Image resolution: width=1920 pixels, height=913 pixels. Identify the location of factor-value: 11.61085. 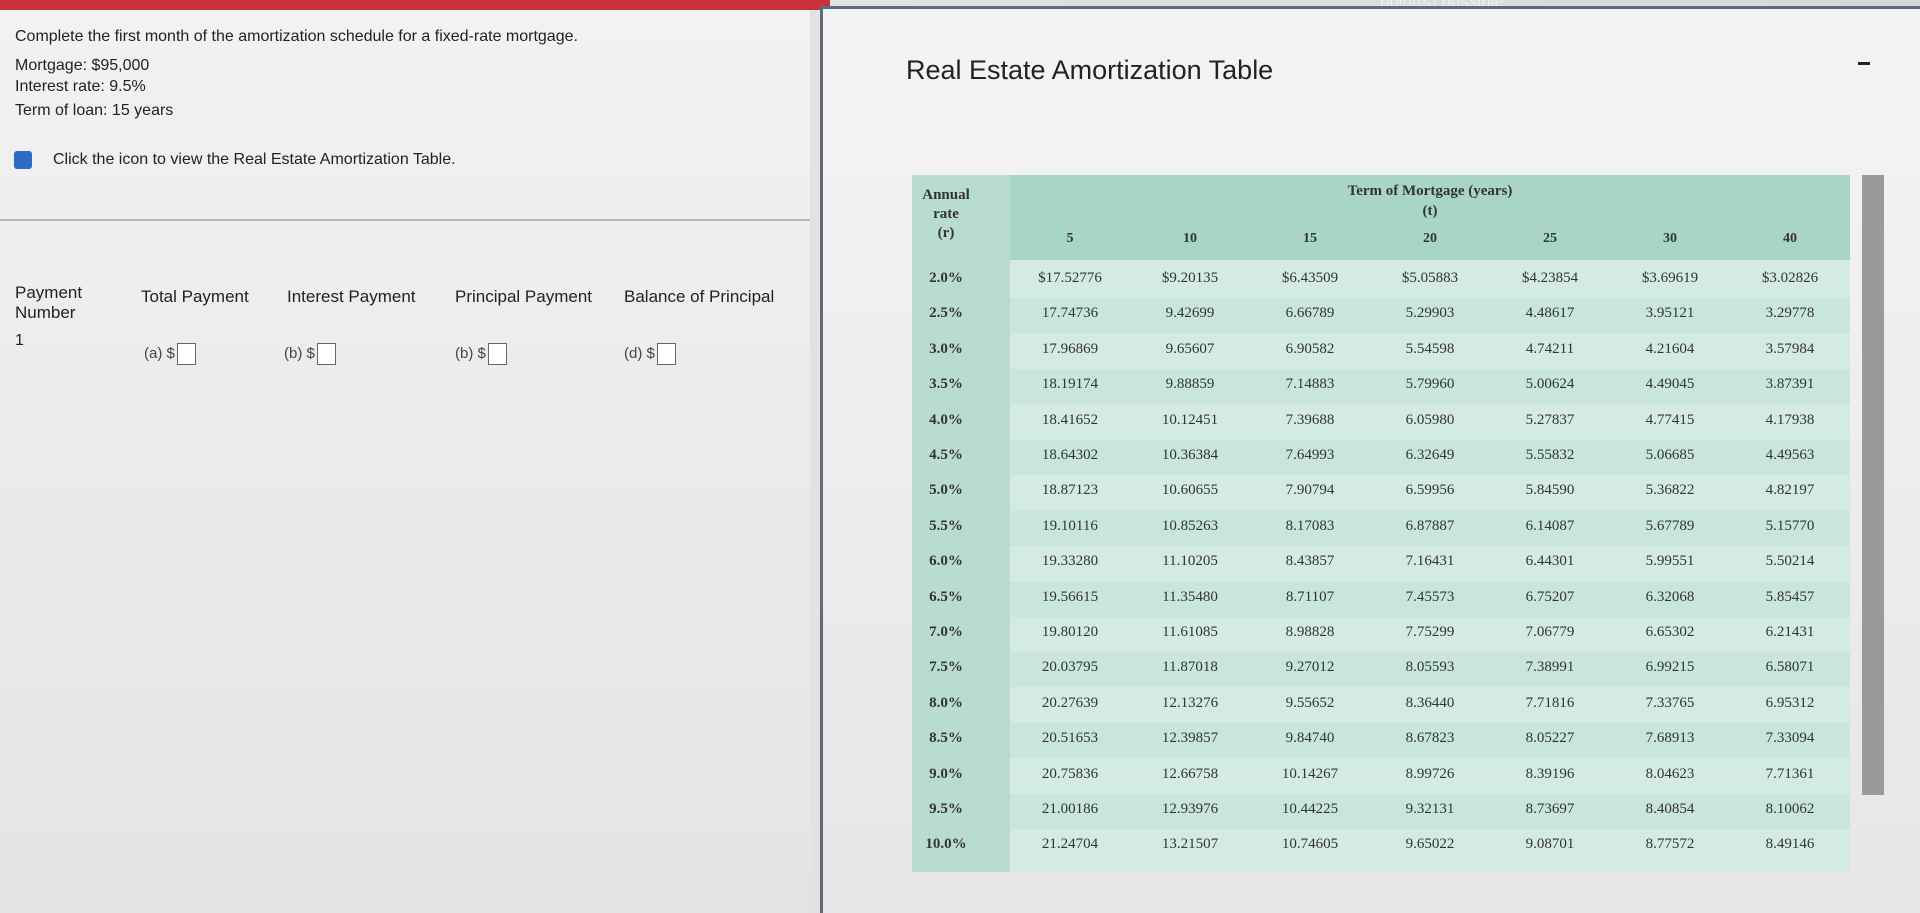
(1190, 632).